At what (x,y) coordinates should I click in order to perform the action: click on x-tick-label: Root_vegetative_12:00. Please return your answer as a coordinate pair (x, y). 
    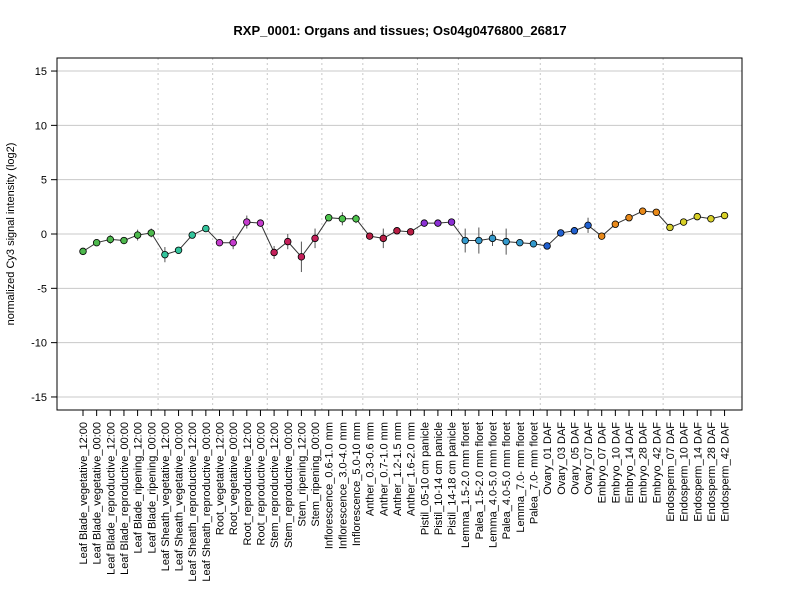
    Looking at the image, I should click on (221, 478).